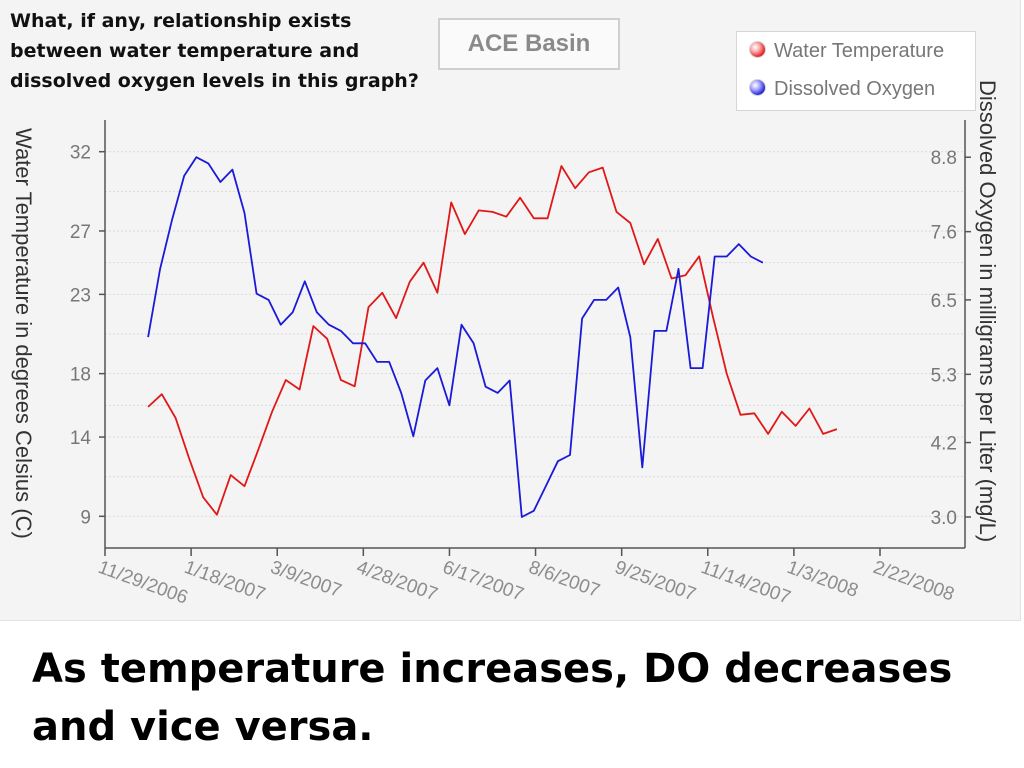 This screenshot has height=768, width=1024. I want to click on chart-title-box: ACE Basin, so click(529, 44).